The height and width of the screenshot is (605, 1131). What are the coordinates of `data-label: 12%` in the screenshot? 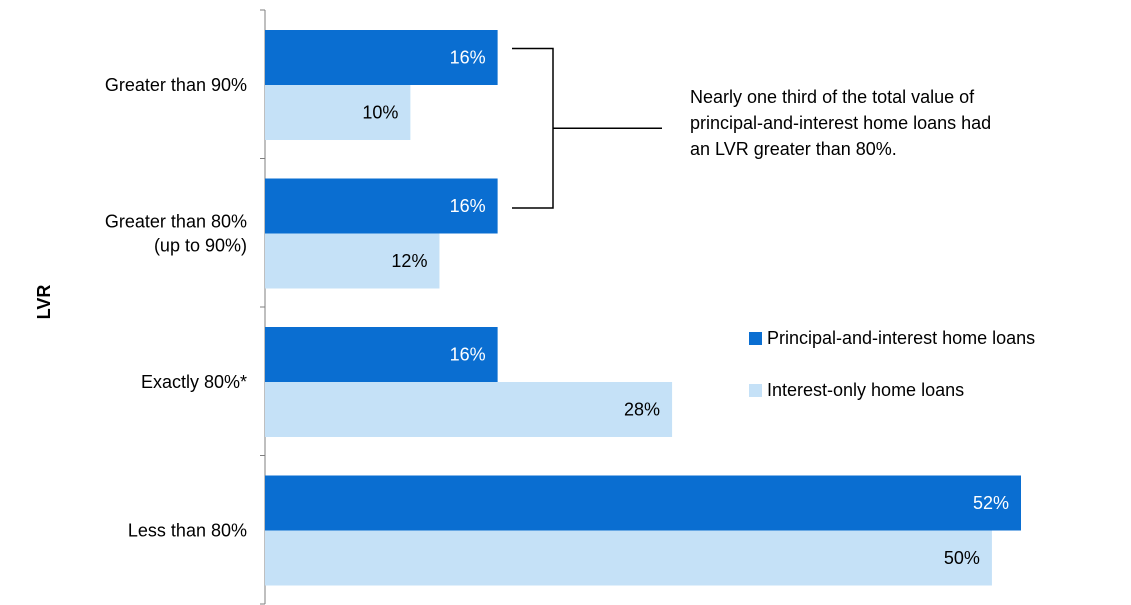 It's located at (409, 261).